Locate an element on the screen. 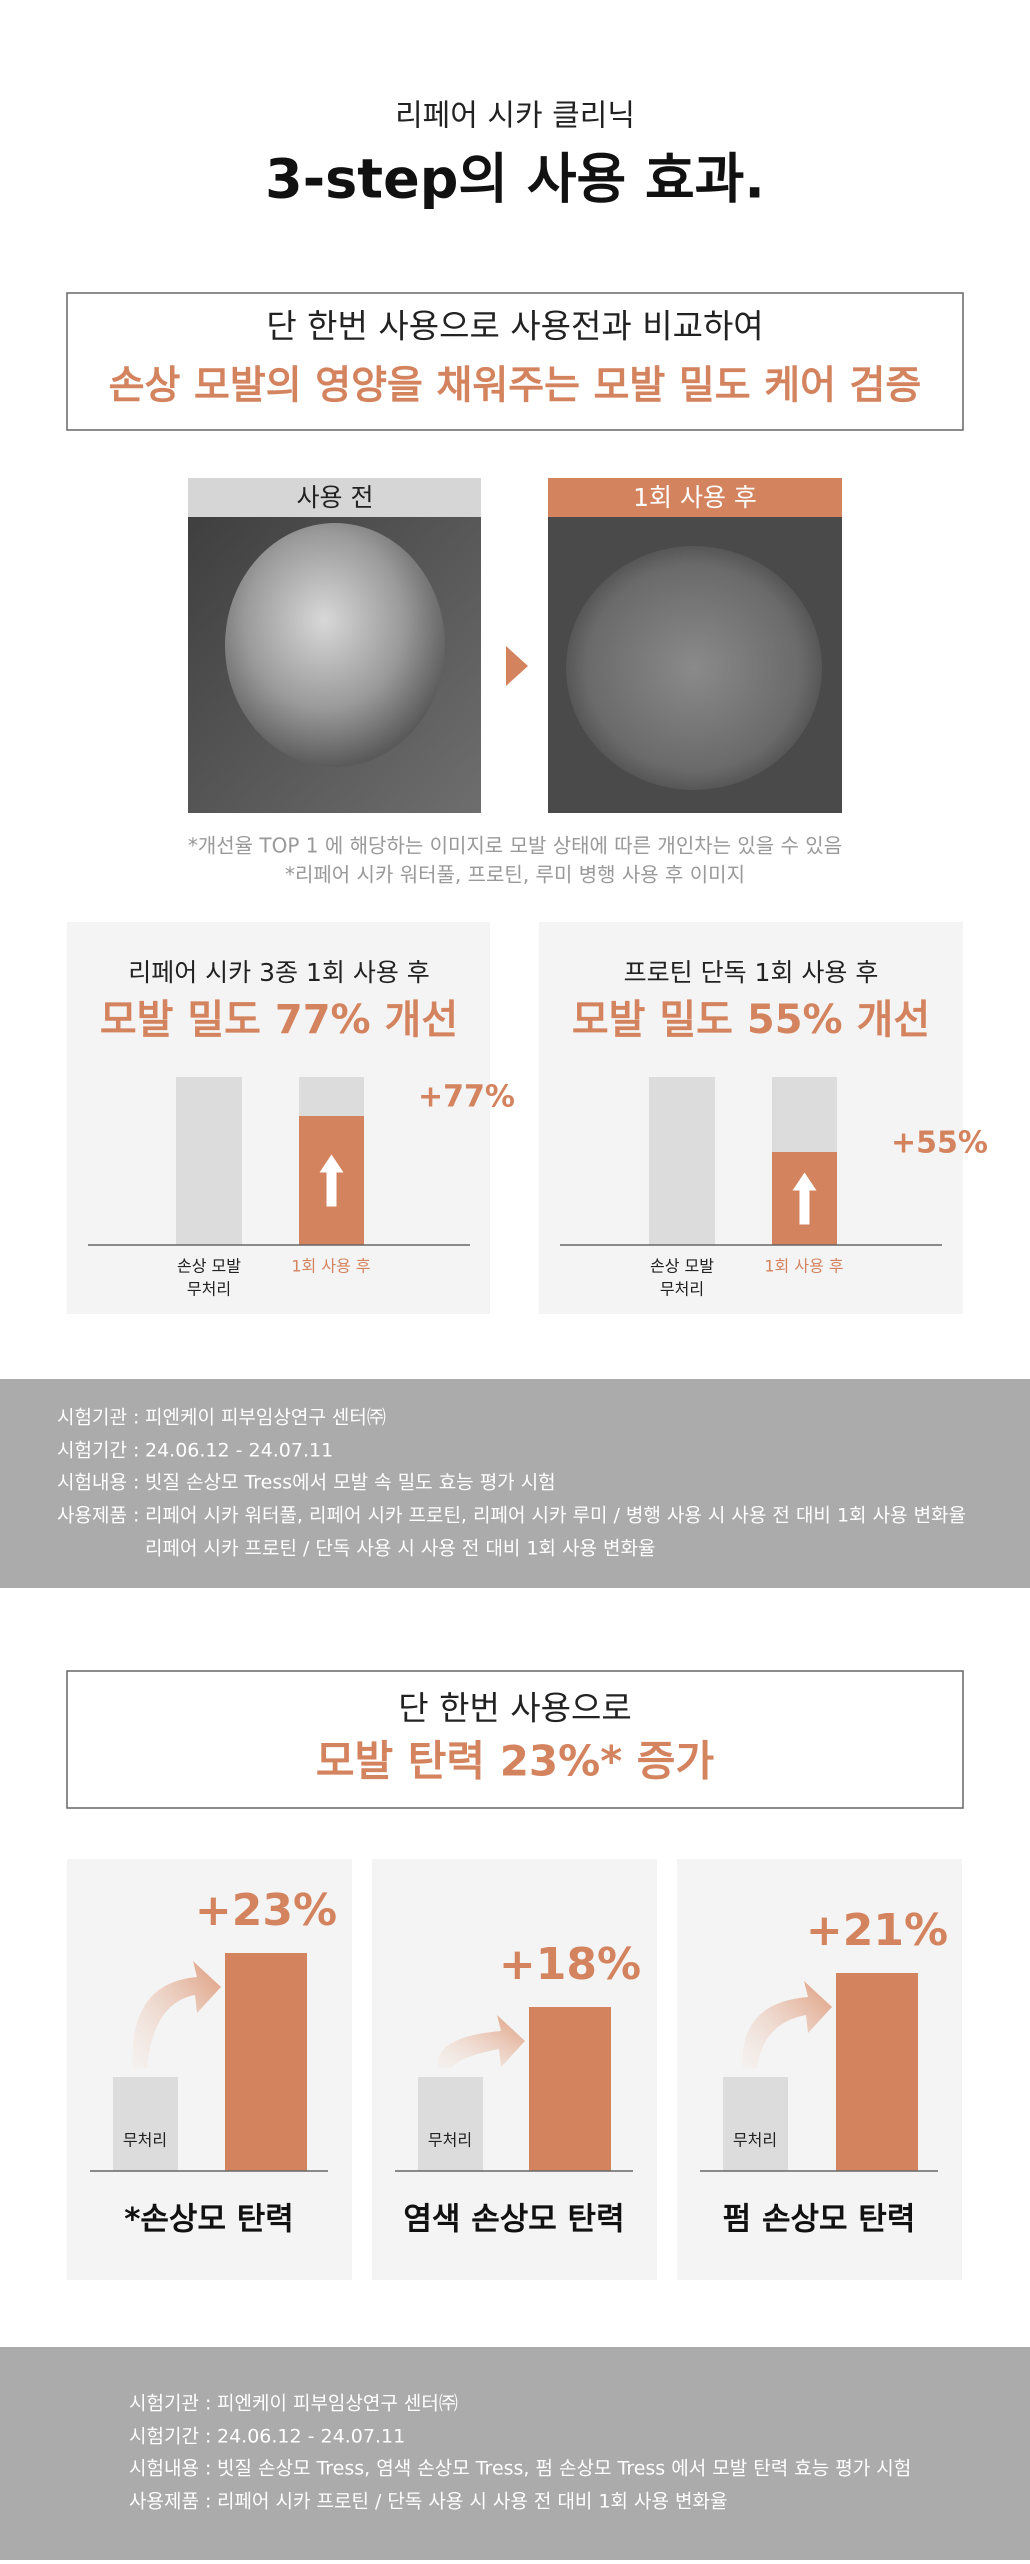 This screenshot has width=1030, height=2564. image-label: 1회 사용 후 is located at coordinates (695, 497).